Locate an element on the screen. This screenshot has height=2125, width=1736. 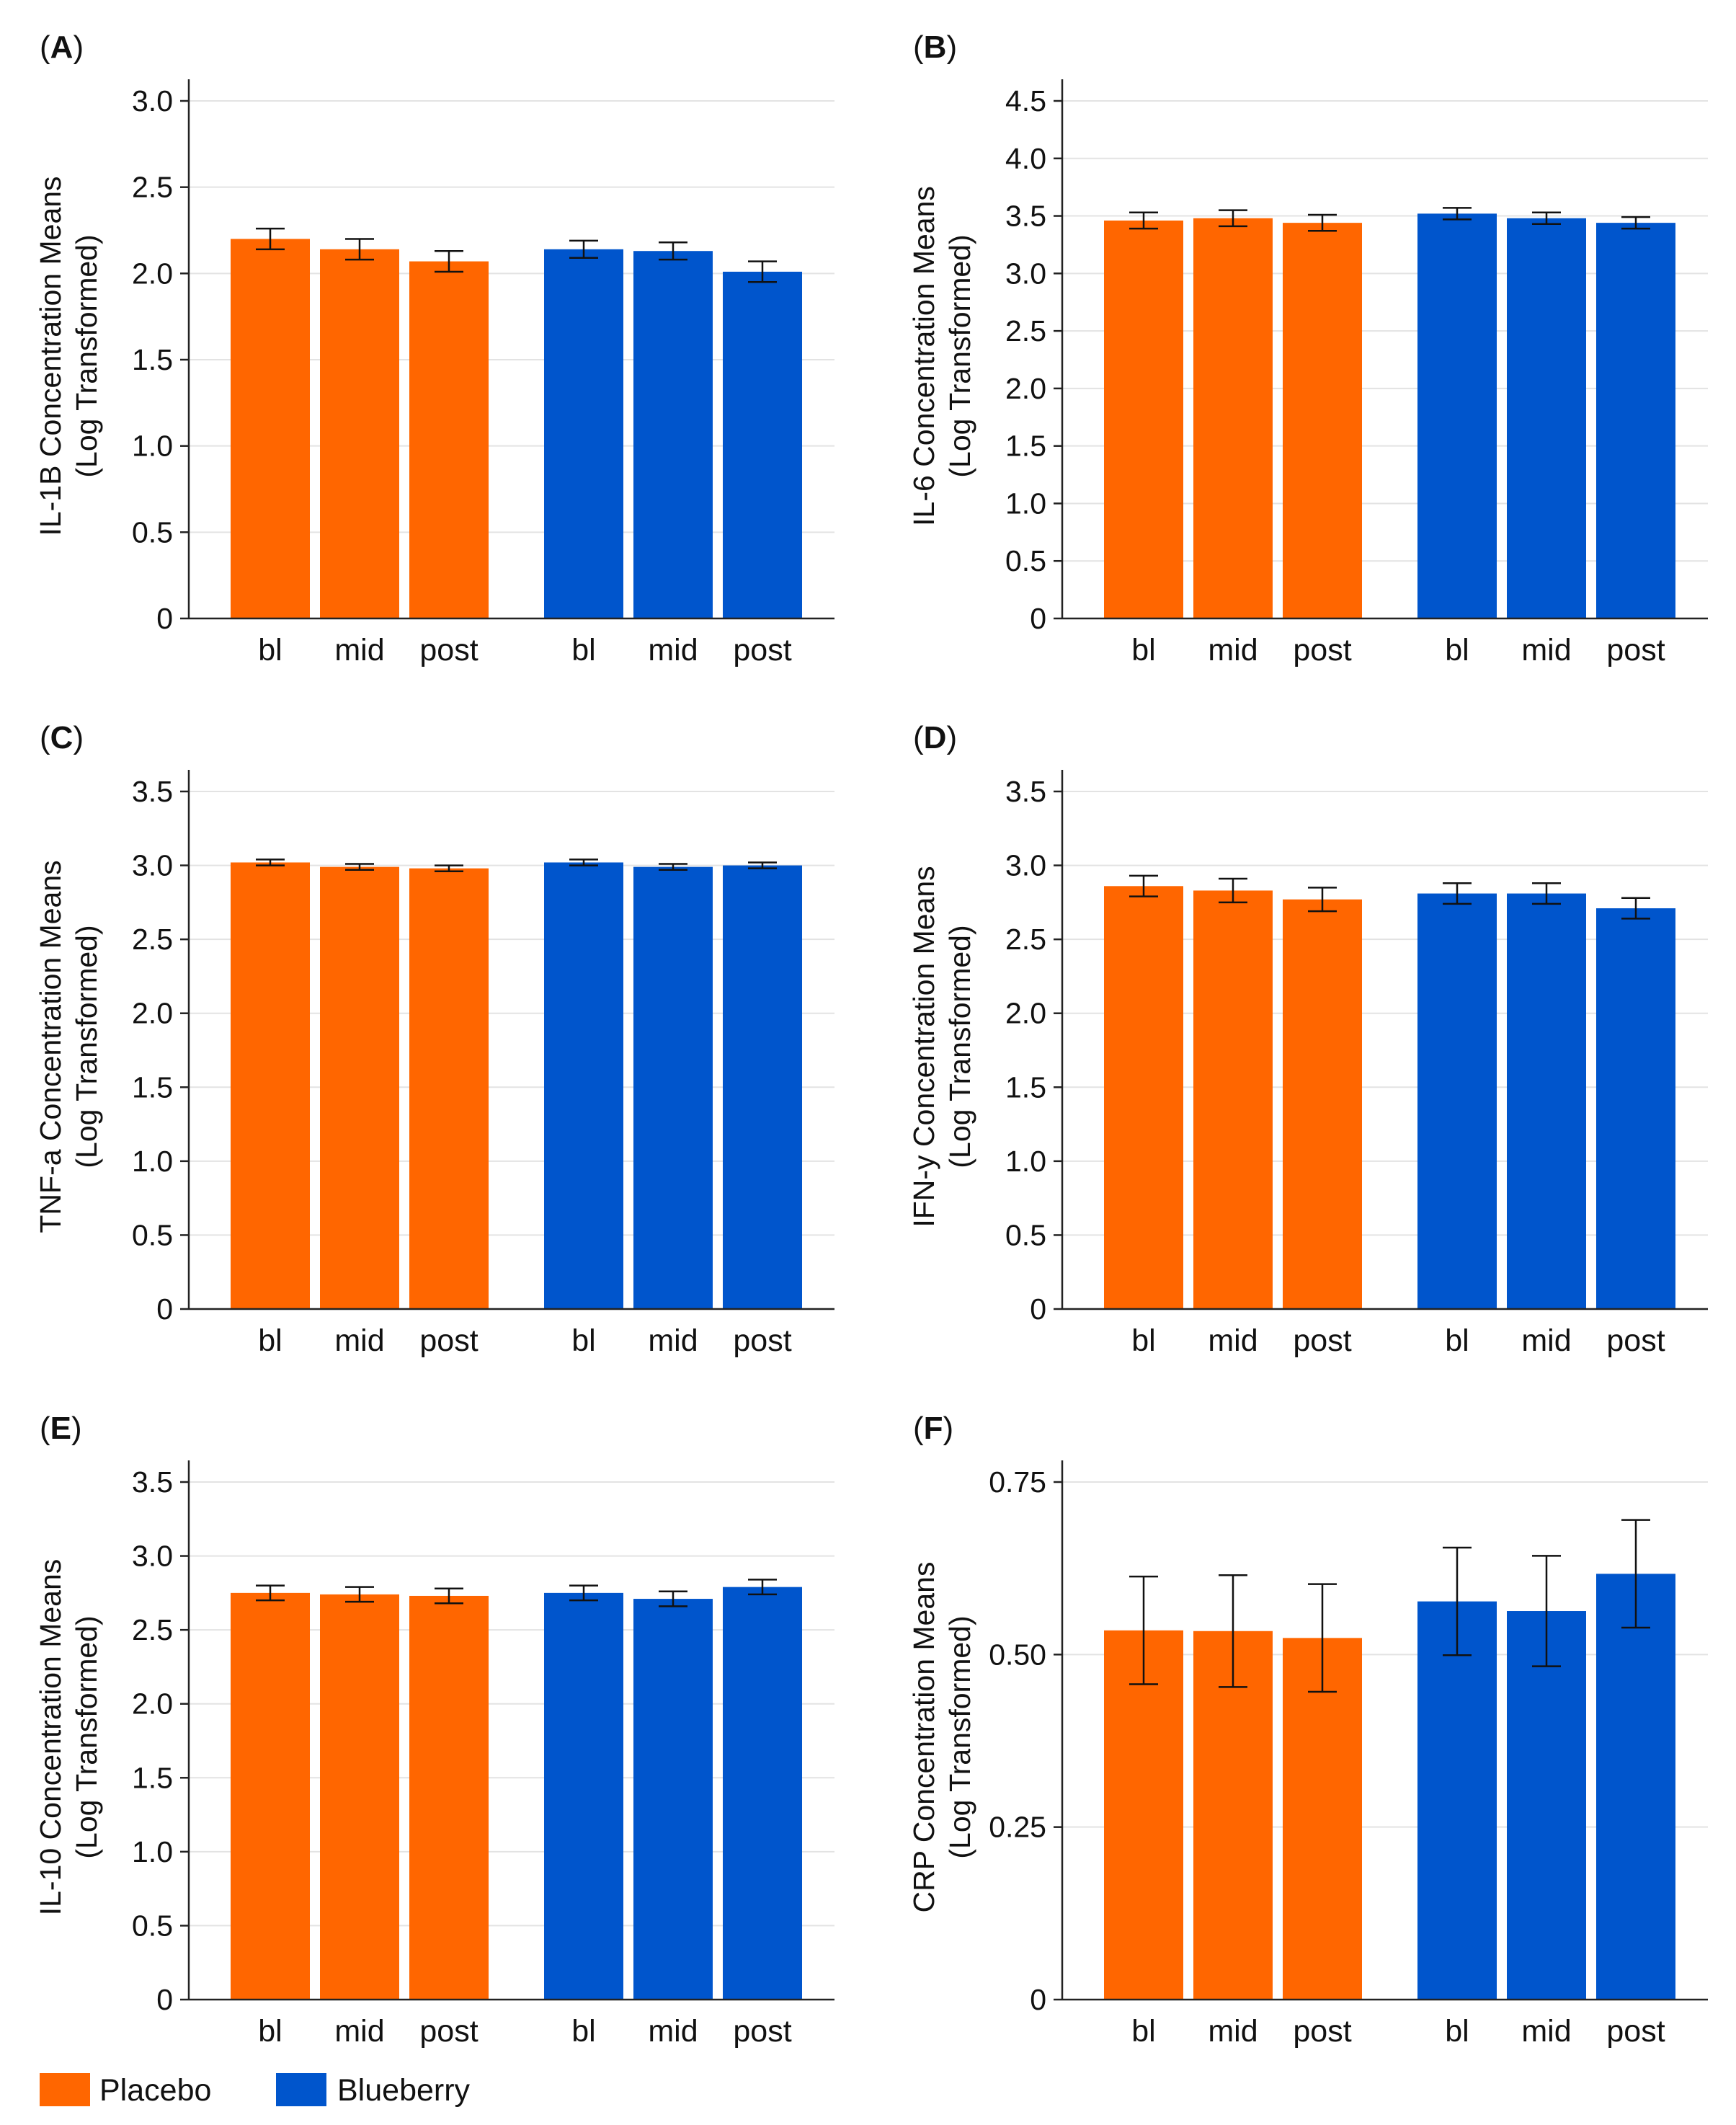
y-axis-label: IL-1B Concentration Means is located at coordinates (51, 356).